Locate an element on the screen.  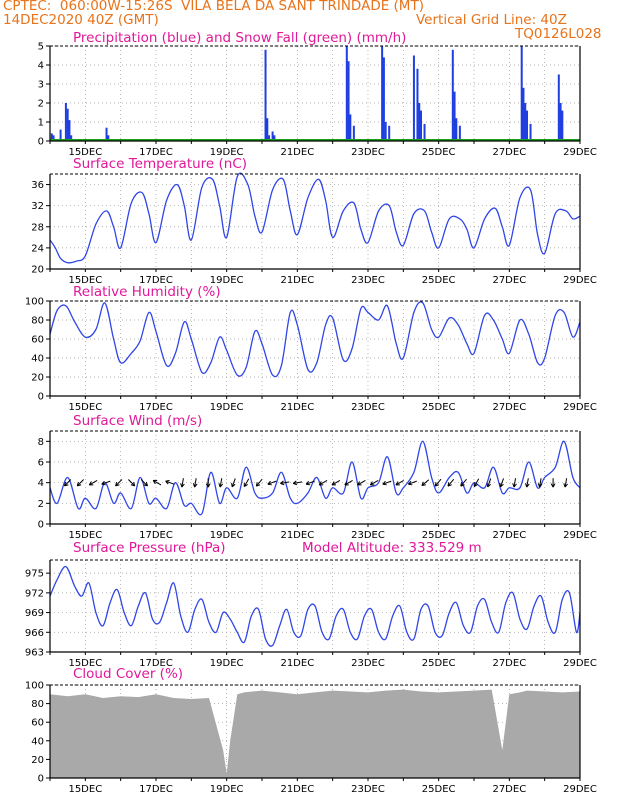
panel-title: Surface Pressure (hPa) is located at coordinates (149, 548).